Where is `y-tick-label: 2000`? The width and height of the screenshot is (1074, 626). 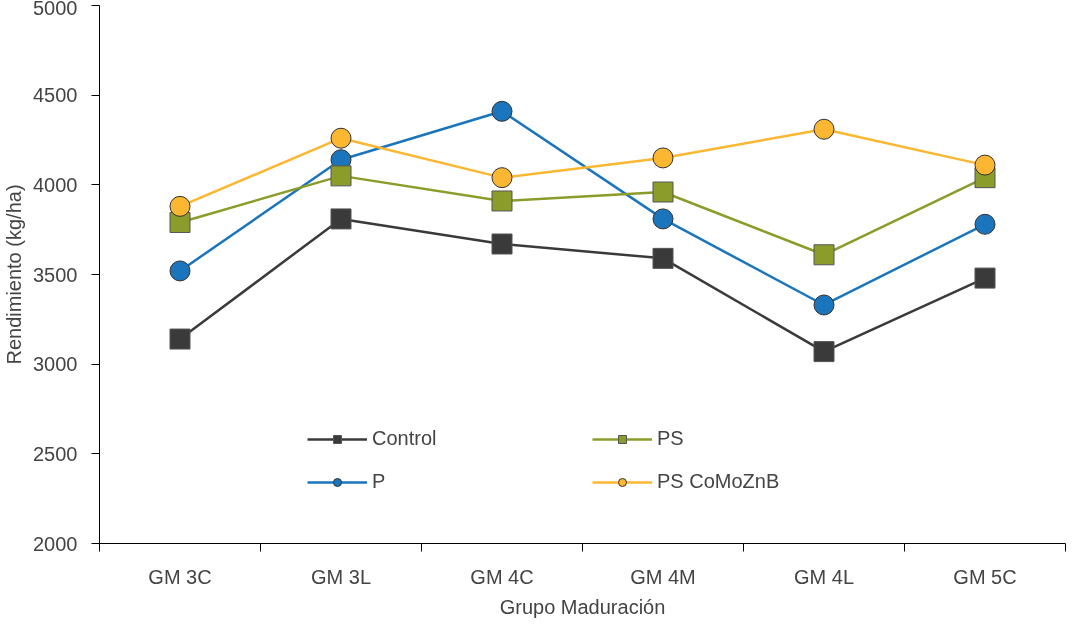 y-tick-label: 2000 is located at coordinates (55, 543).